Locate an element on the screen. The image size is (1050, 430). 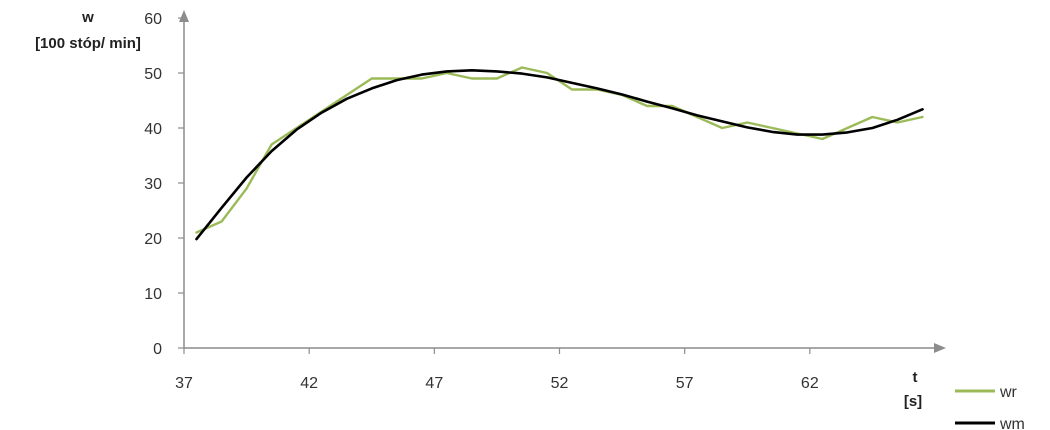
y-axis-label: w is located at coordinates (87, 17).